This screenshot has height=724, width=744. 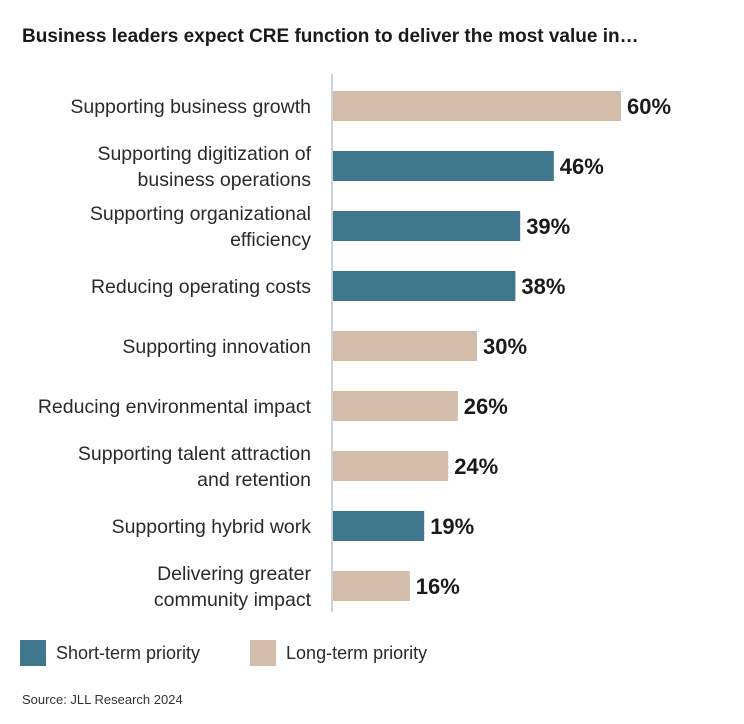 What do you see at coordinates (486, 406) in the screenshot?
I see `value-label-5: 26%` at bounding box center [486, 406].